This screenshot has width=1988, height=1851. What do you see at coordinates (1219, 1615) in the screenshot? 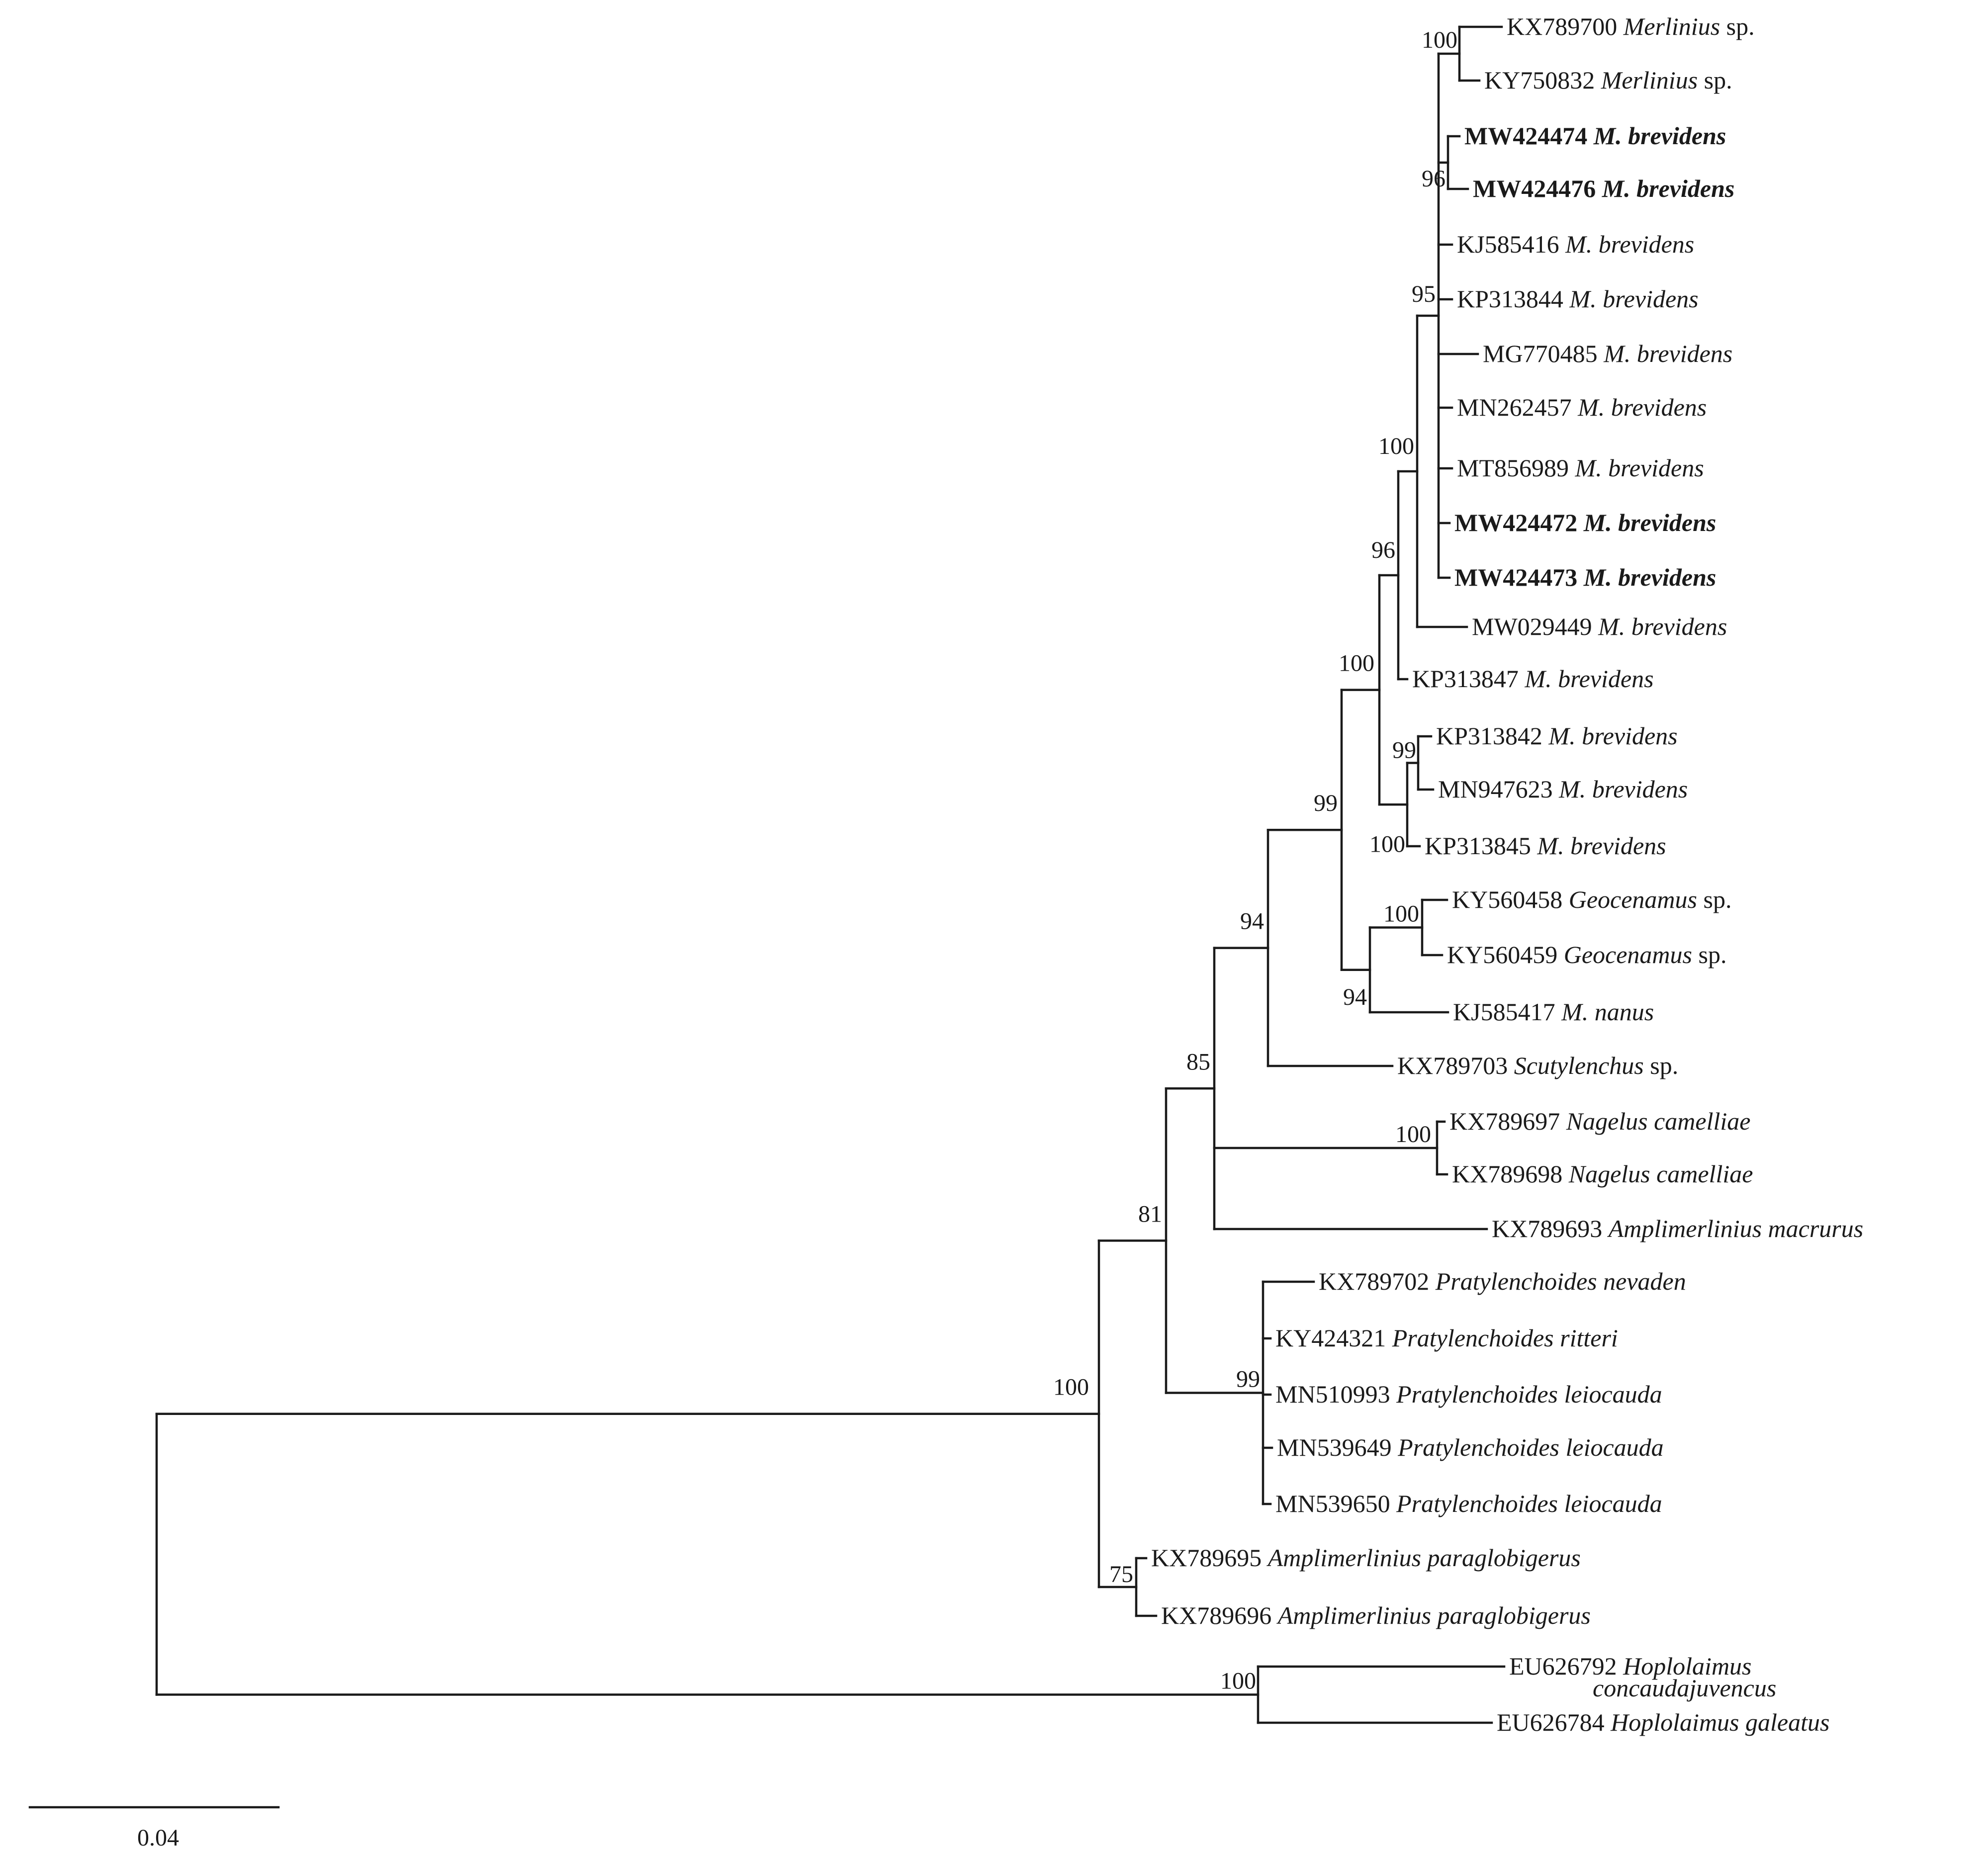
I see `tip-accession: KX789696` at bounding box center [1219, 1615].